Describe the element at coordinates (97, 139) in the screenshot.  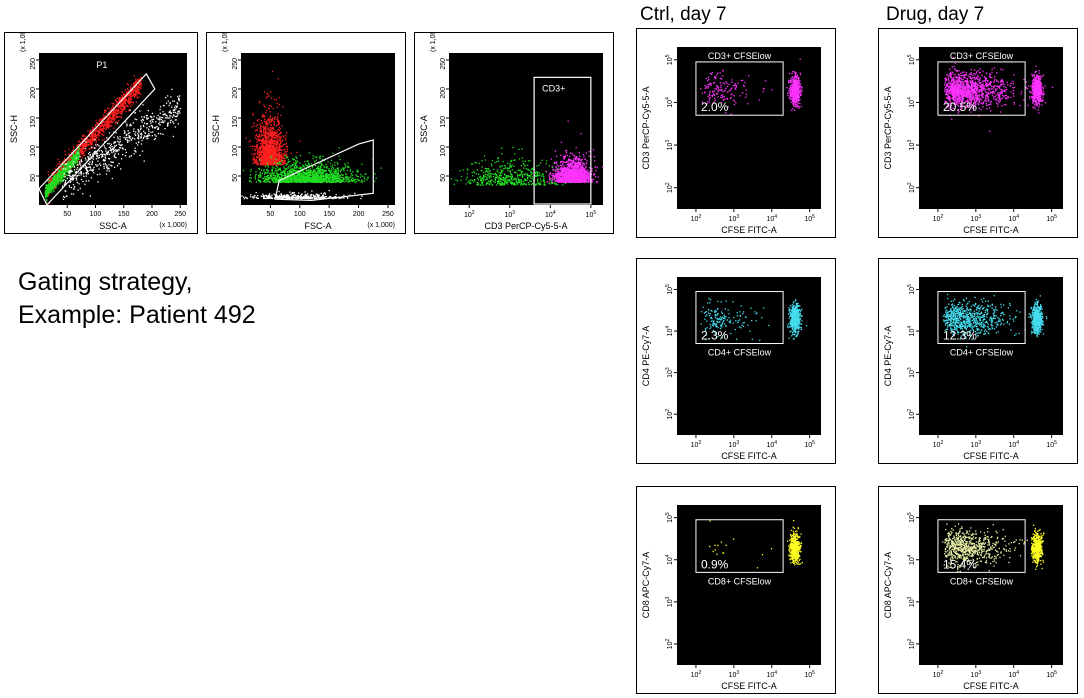
I see `gate-p1` at that location.